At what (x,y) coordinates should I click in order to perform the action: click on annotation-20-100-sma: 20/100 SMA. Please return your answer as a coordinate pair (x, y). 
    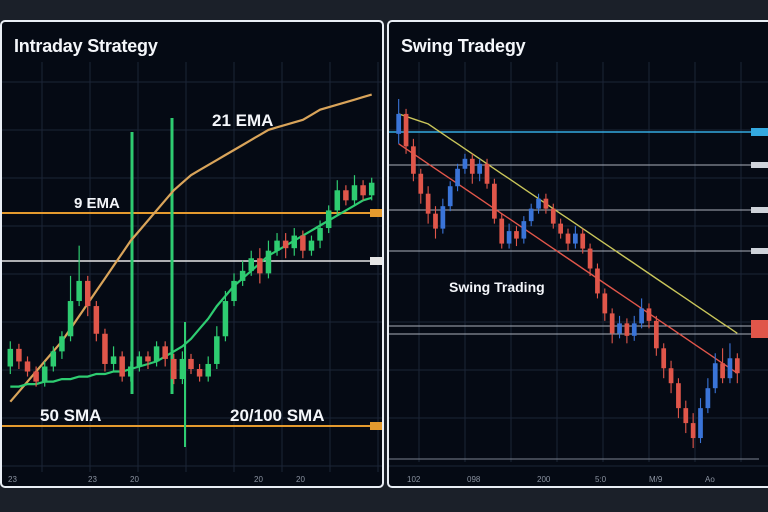
    Looking at the image, I should click on (277, 415).